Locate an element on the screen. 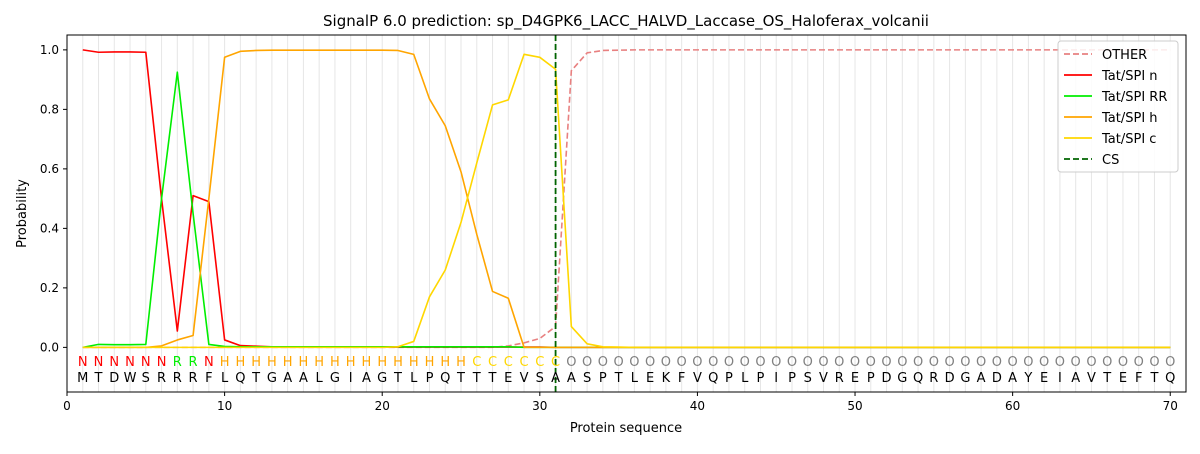 The width and height of the screenshot is (1200, 454). y-tick-label: 1.0 is located at coordinates (49, 50).